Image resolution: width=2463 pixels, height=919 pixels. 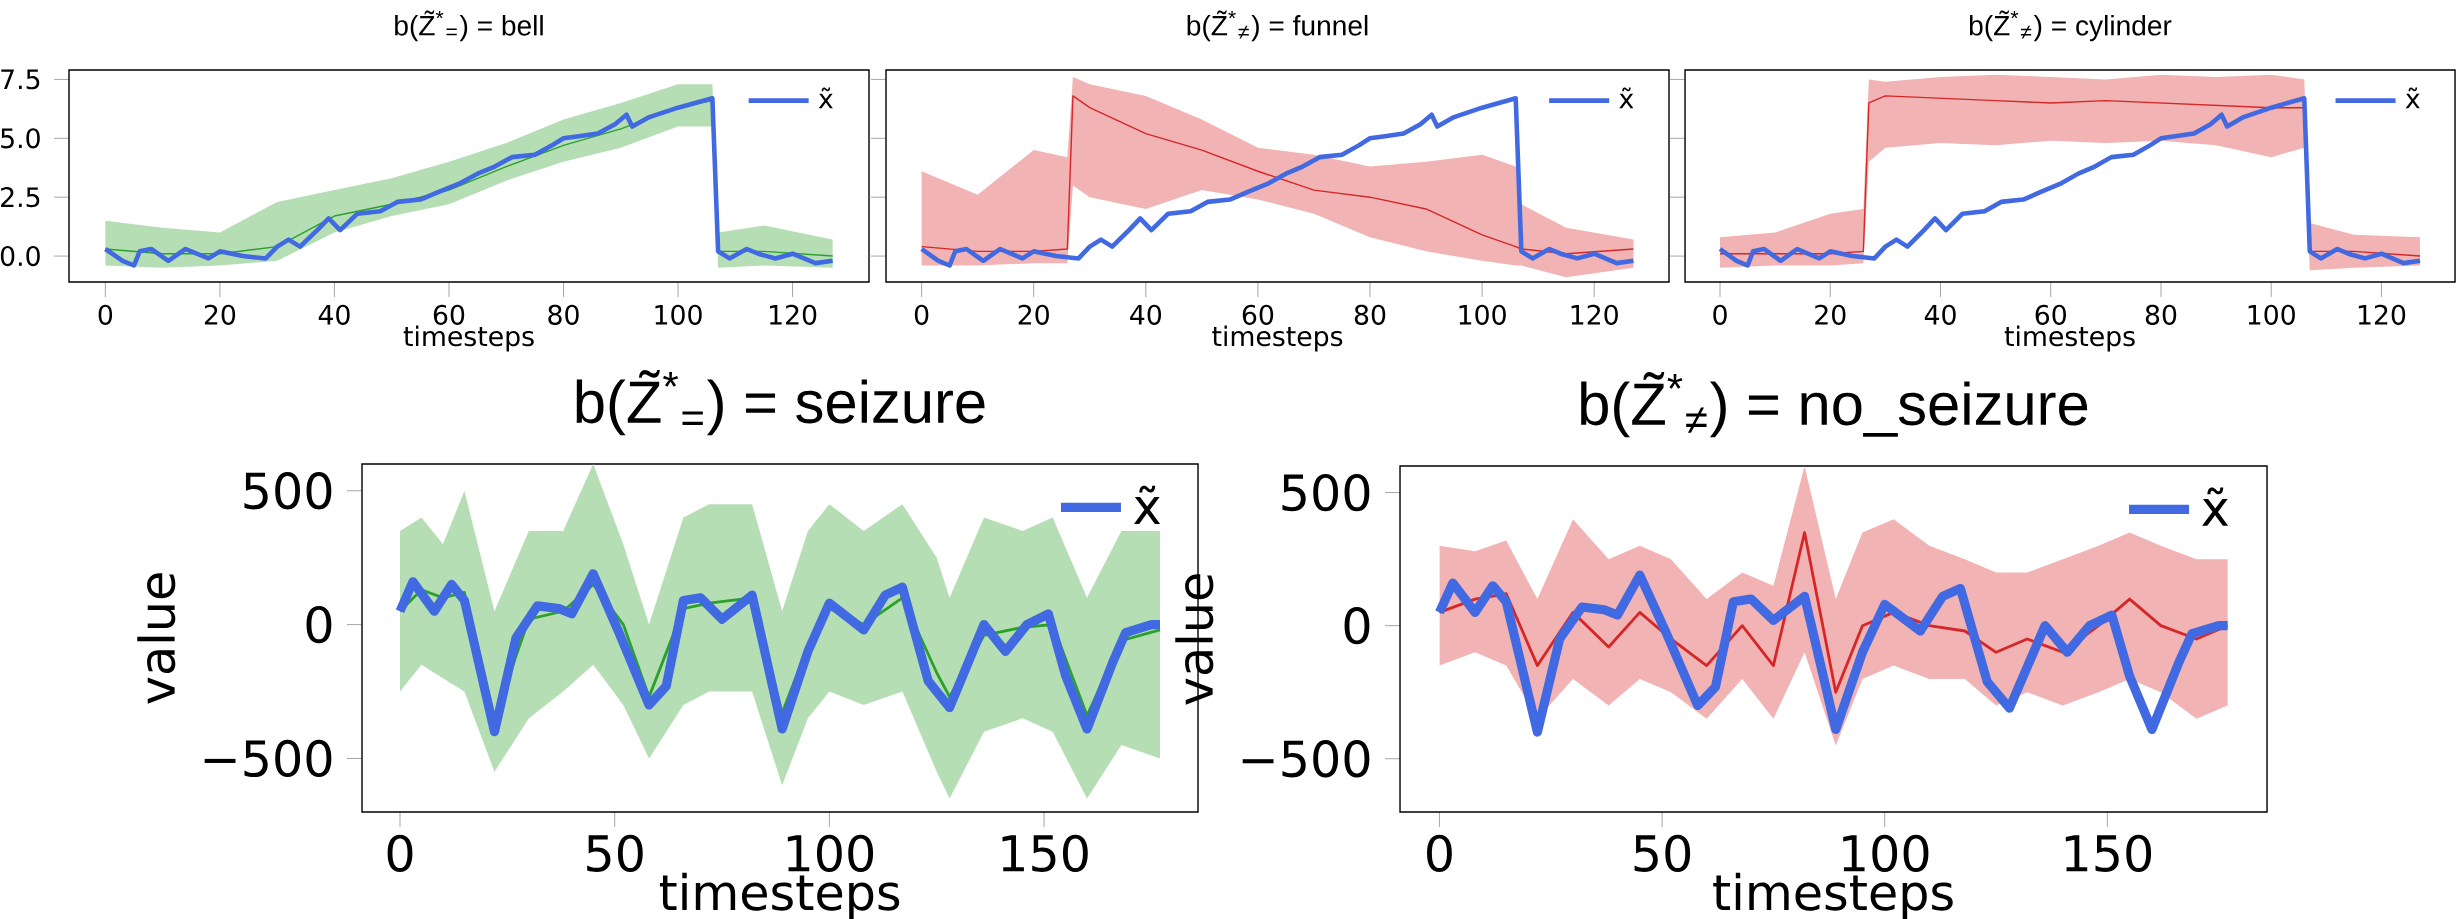 What do you see at coordinates (469, 26) in the screenshot?
I see `chart-title: b(Z̃$^{*}$$_{=}$) = bell` at bounding box center [469, 26].